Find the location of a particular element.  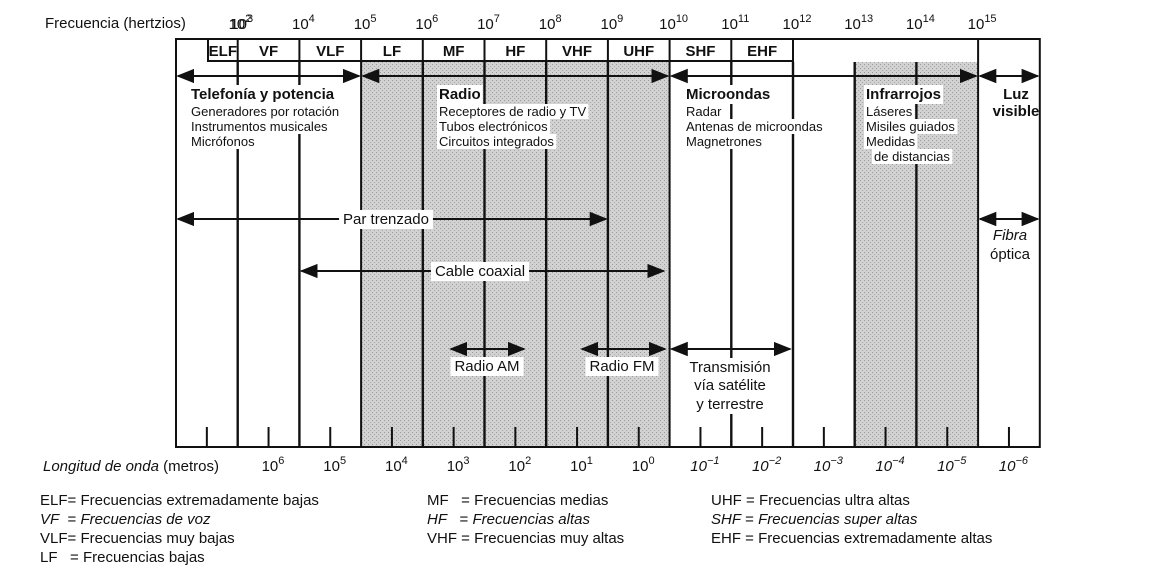

wavelength-tick-label: 10⁻⁶ is located at coordinates (1014, 465).